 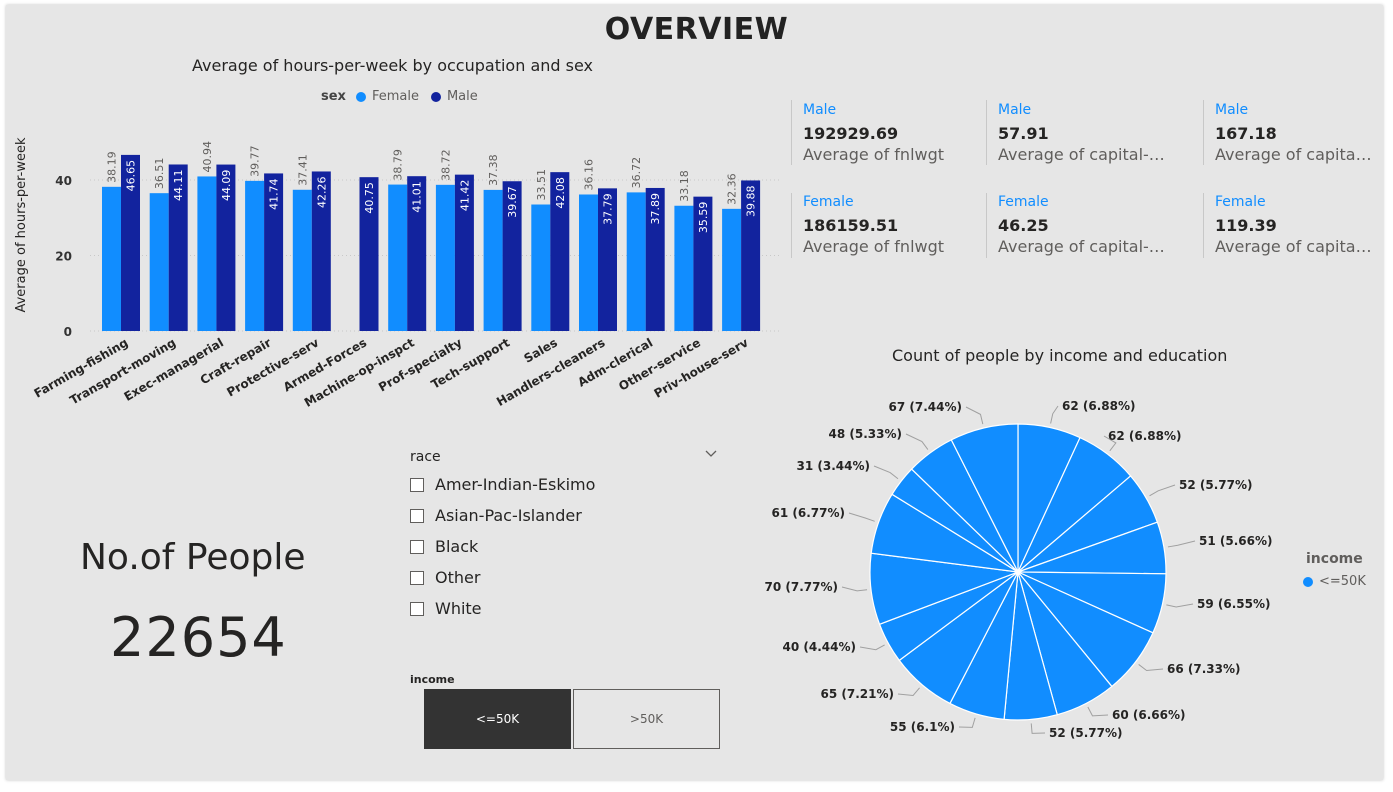 What do you see at coordinates (751, 201) in the screenshot?
I see `data-label-male: 39.88` at bounding box center [751, 201].